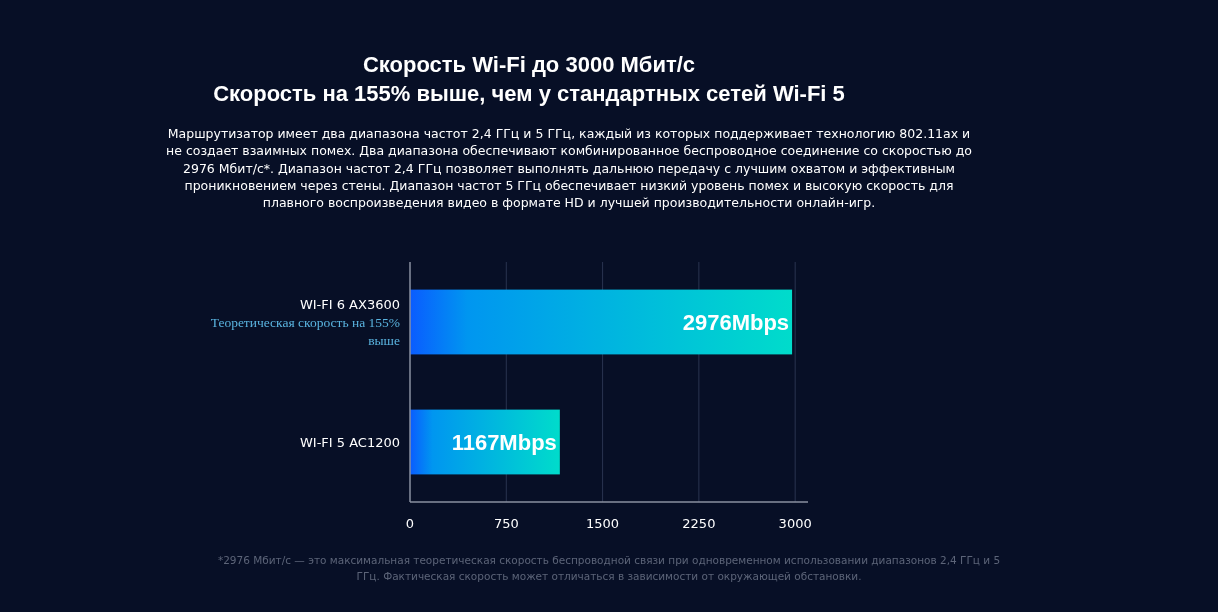 The width and height of the screenshot is (1218, 612). Describe the element at coordinates (529, 79) in the screenshot. I see `chart-title: Скорость Wi-Fi до 3000 Мбит/с Скорость на 155% выше, чем у стандартных сетей Wi-Fi 5` at that location.